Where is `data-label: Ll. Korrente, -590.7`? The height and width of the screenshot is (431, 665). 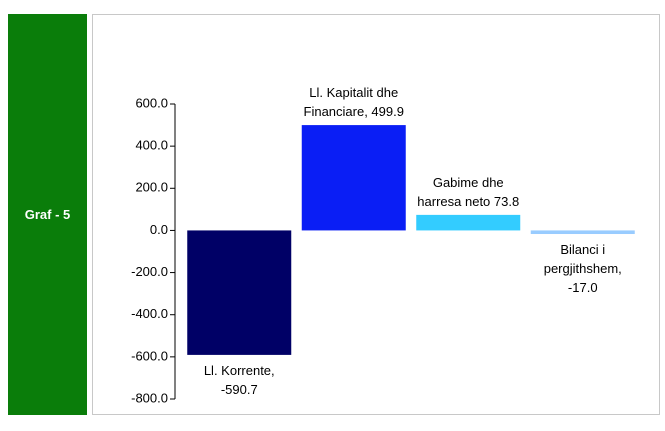
data-label: Ll. Korrente, -590.7 is located at coordinates (239, 379).